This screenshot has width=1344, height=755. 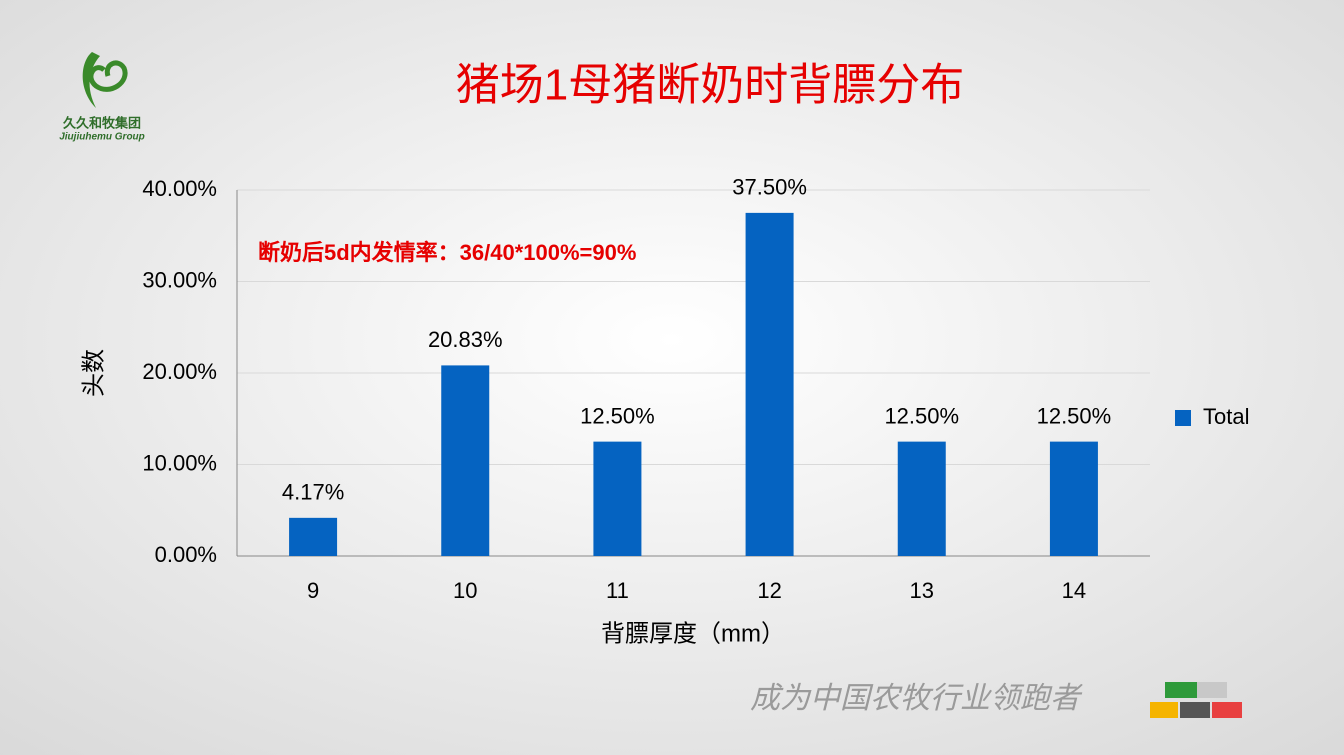 I want to click on value-label: 37.50%, so click(x=769, y=187).